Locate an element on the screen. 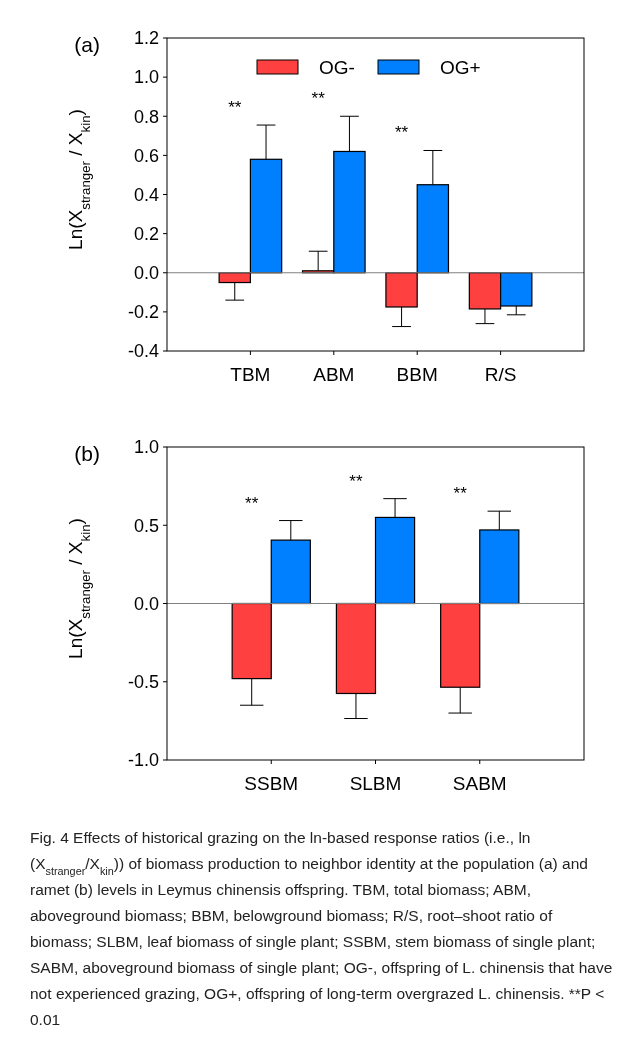  y-tick-label: -0.5 is located at coordinates (143, 682).